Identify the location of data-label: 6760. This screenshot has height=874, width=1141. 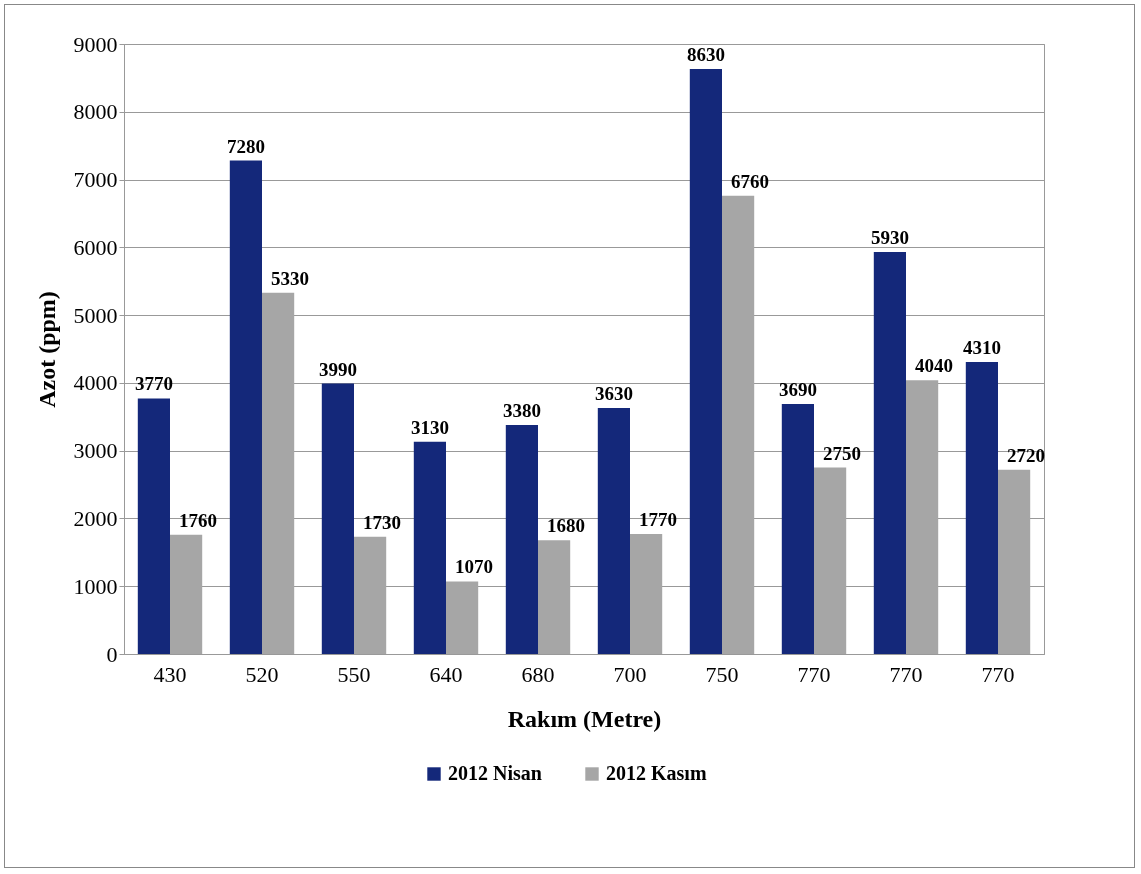
(750, 181).